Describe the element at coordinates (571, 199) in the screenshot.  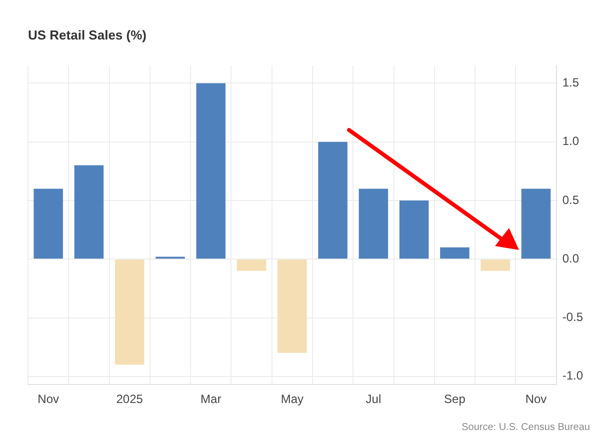
I see `y-tick-label: 0.5` at that location.